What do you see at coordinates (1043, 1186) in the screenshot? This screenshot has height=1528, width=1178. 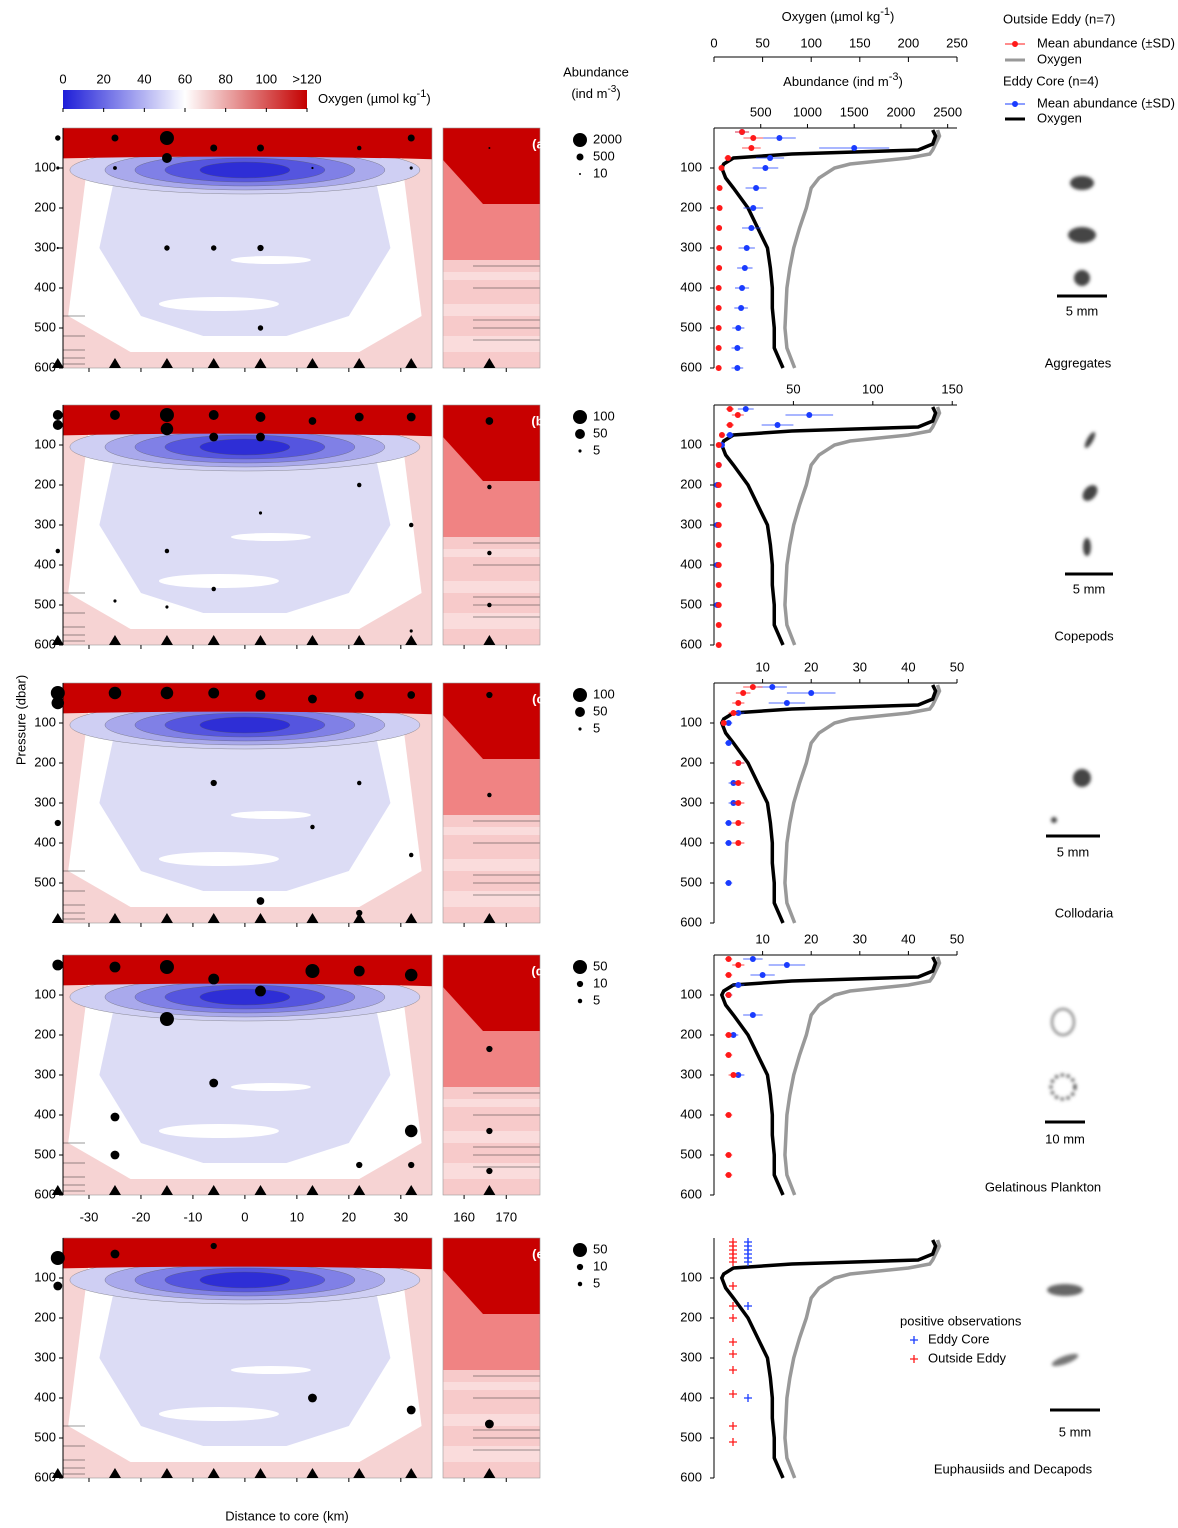 I see `taxon-label: Gelatinous Plankton` at bounding box center [1043, 1186].